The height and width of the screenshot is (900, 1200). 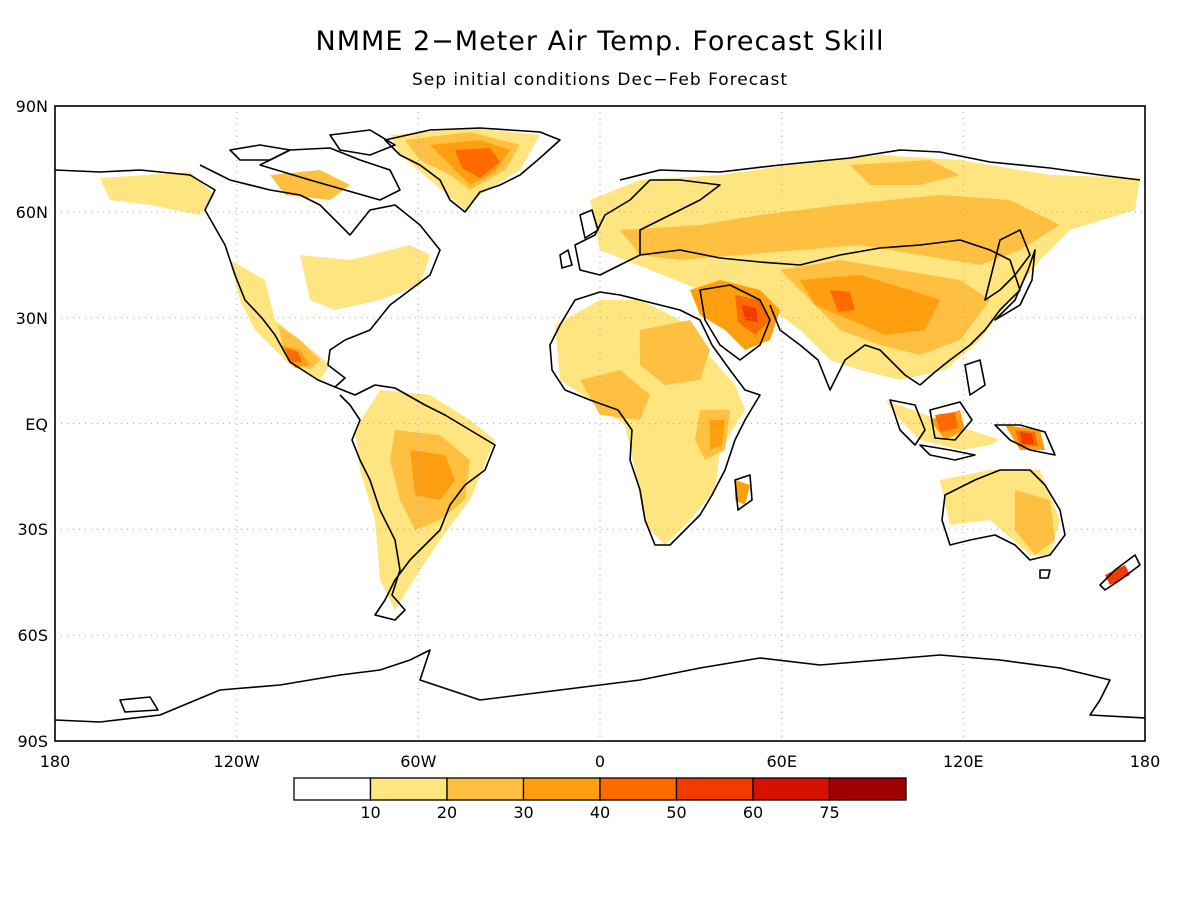 What do you see at coordinates (447, 812) in the screenshot?
I see `legend-label-20: 20` at bounding box center [447, 812].